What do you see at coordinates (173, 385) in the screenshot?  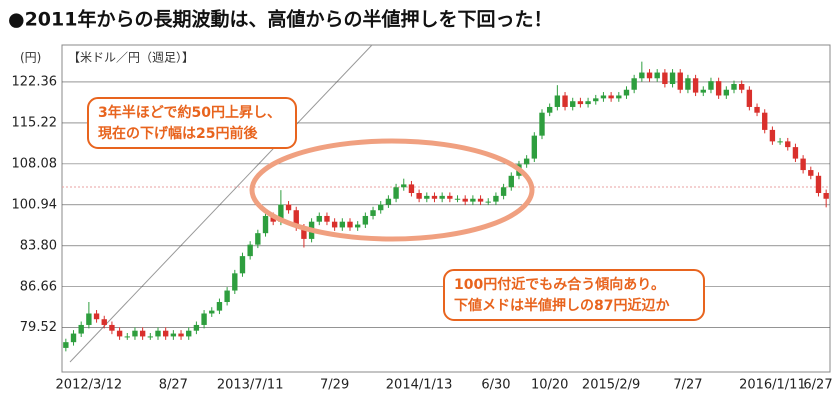 I see `x-tick-label: 8/27` at bounding box center [173, 385].